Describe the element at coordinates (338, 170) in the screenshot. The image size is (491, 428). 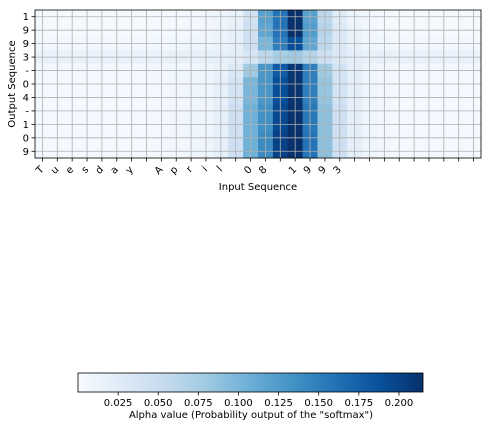
I see `x-tick-label: 3` at that location.